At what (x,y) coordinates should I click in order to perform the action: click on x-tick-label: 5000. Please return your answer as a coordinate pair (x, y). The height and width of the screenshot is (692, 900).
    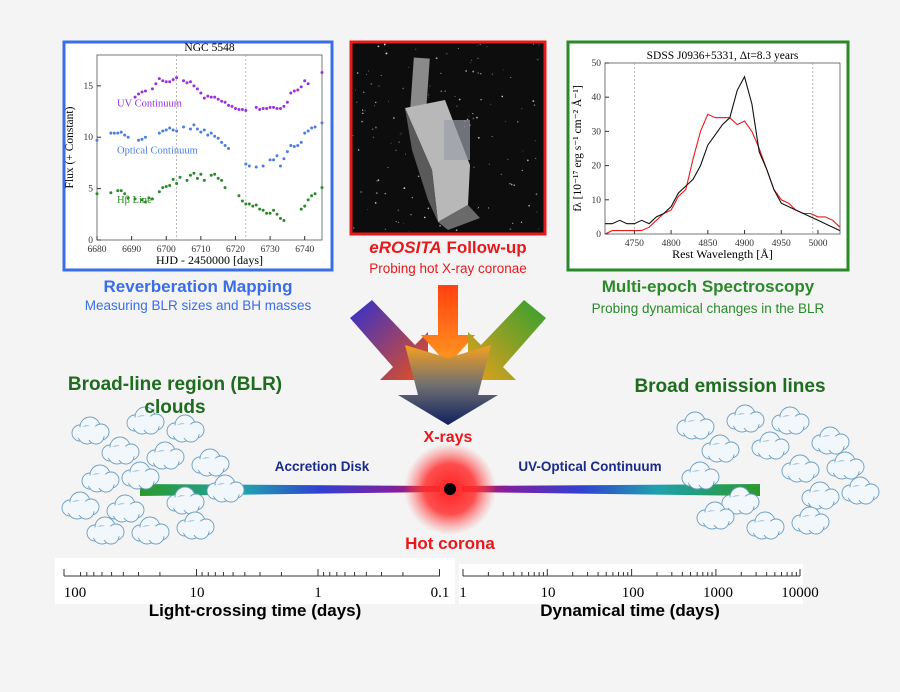
    Looking at the image, I should click on (817, 244).